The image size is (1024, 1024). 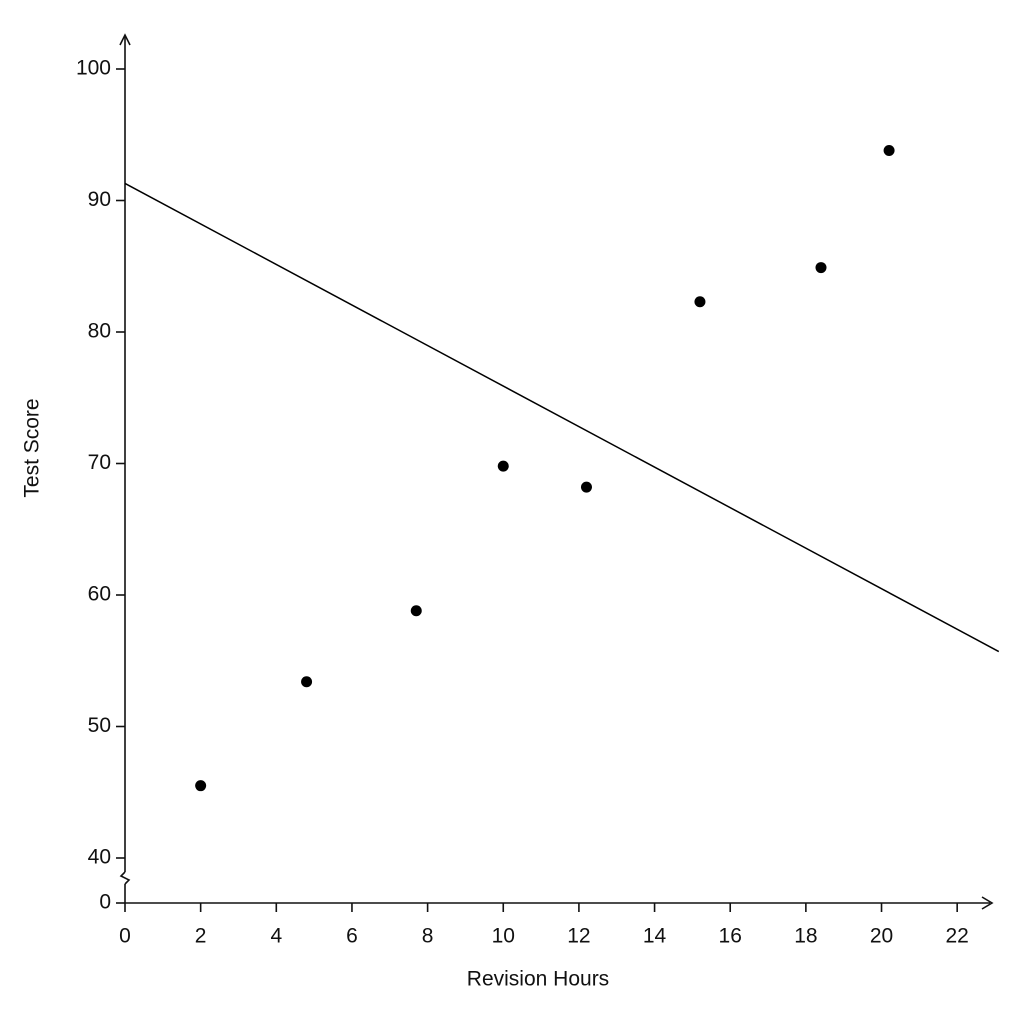 What do you see at coordinates (93, 68) in the screenshot?
I see `y-tick-label: 100` at bounding box center [93, 68].